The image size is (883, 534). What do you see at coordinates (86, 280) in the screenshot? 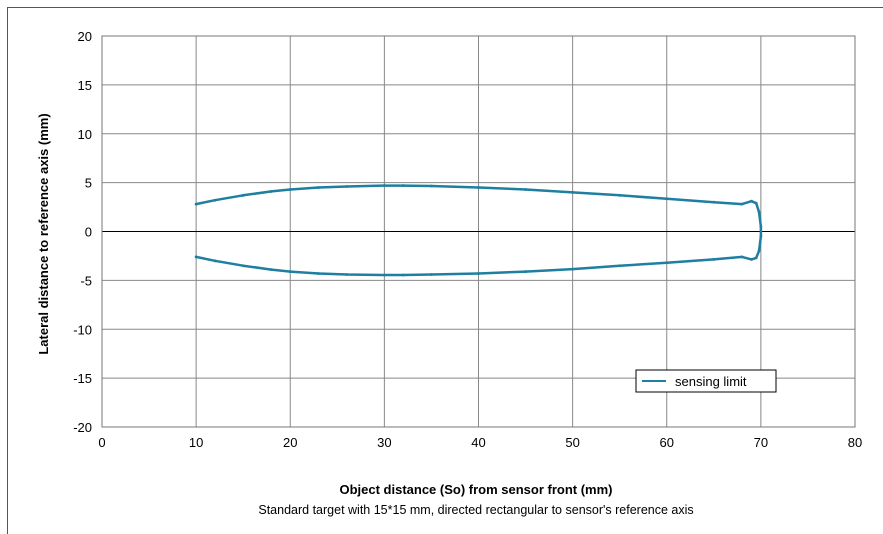
I see `y-tick-label: -5` at bounding box center [86, 280].